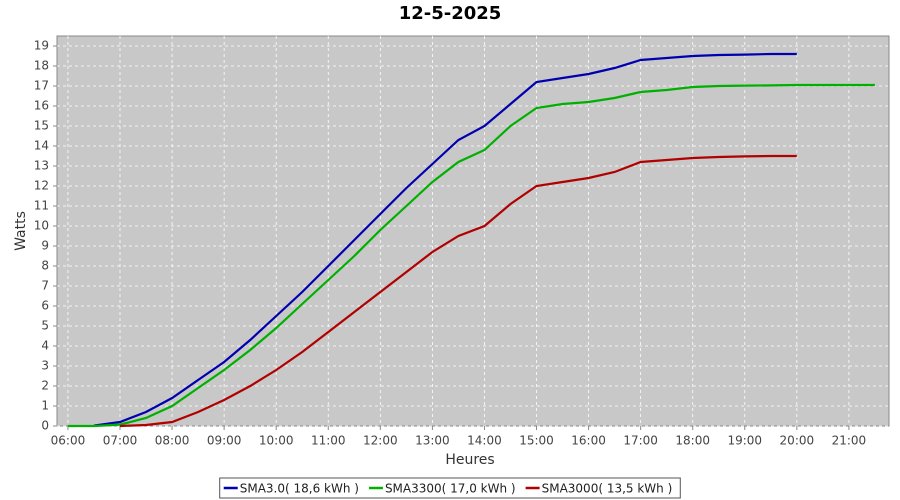 The height and width of the screenshot is (500, 900). What do you see at coordinates (41, 186) in the screenshot?
I see `y-tick-label: 12` at bounding box center [41, 186].